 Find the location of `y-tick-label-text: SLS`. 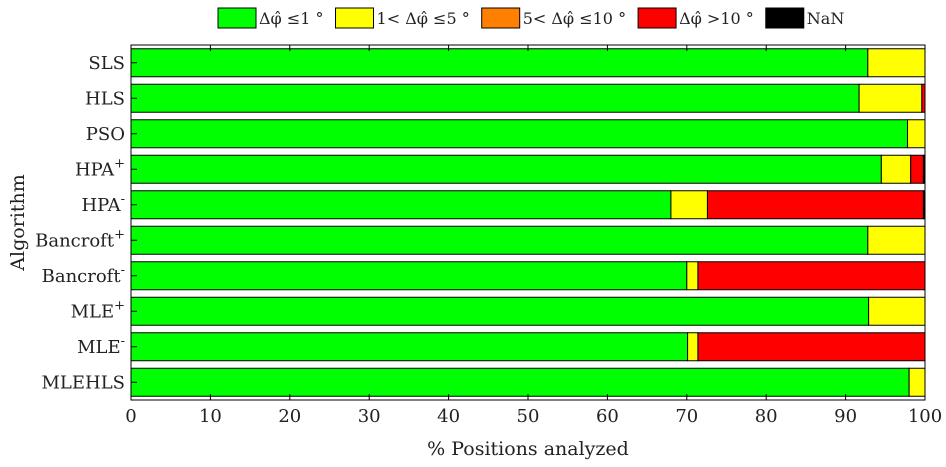

y-tick-label-text: SLS is located at coordinates (106, 63).